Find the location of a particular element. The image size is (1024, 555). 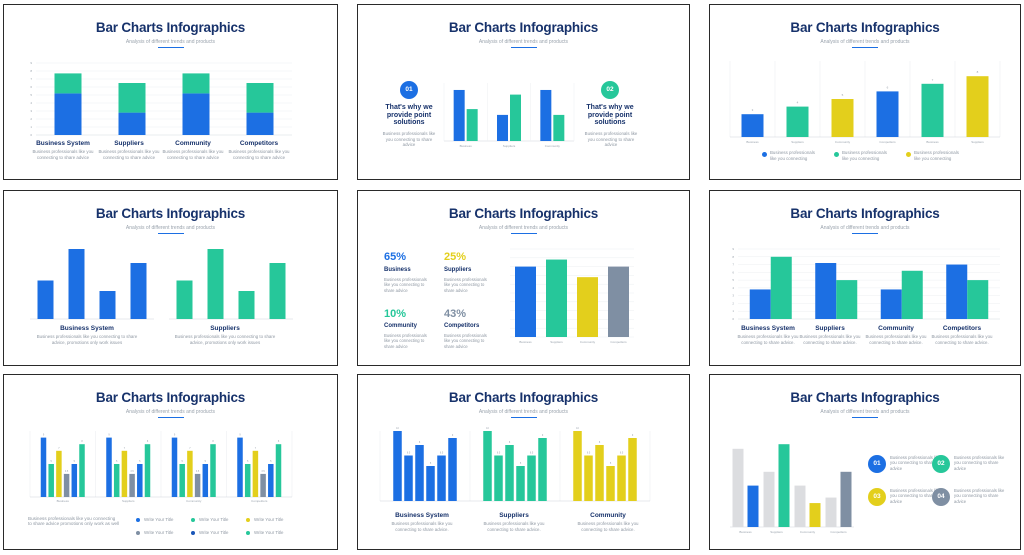

data-label: 3.5 is located at coordinates (263, 471).